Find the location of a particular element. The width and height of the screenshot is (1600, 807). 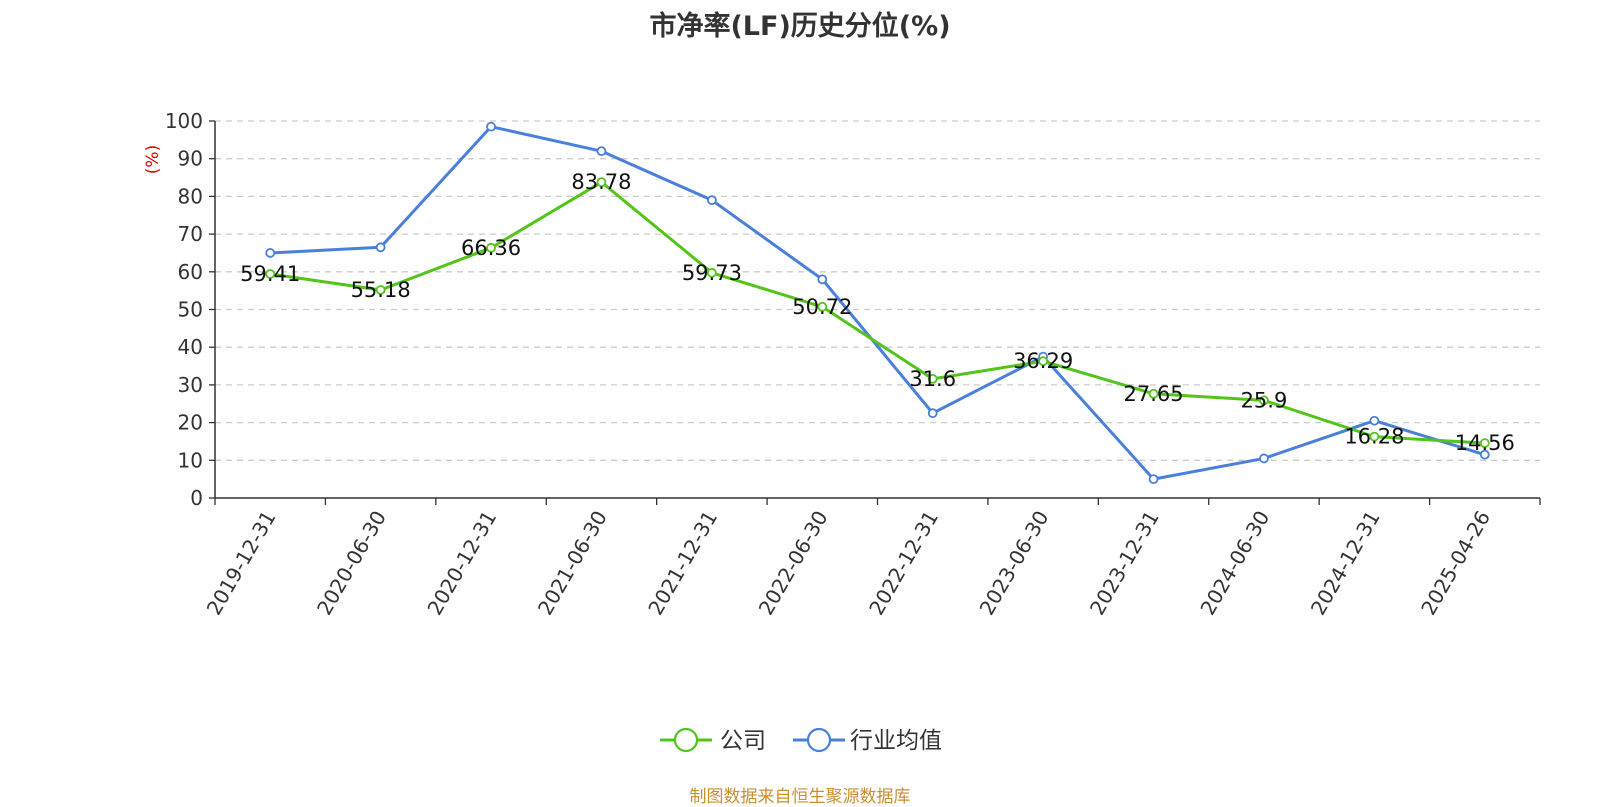

x-tick-label: 2021-06-30 is located at coordinates (572, 563).